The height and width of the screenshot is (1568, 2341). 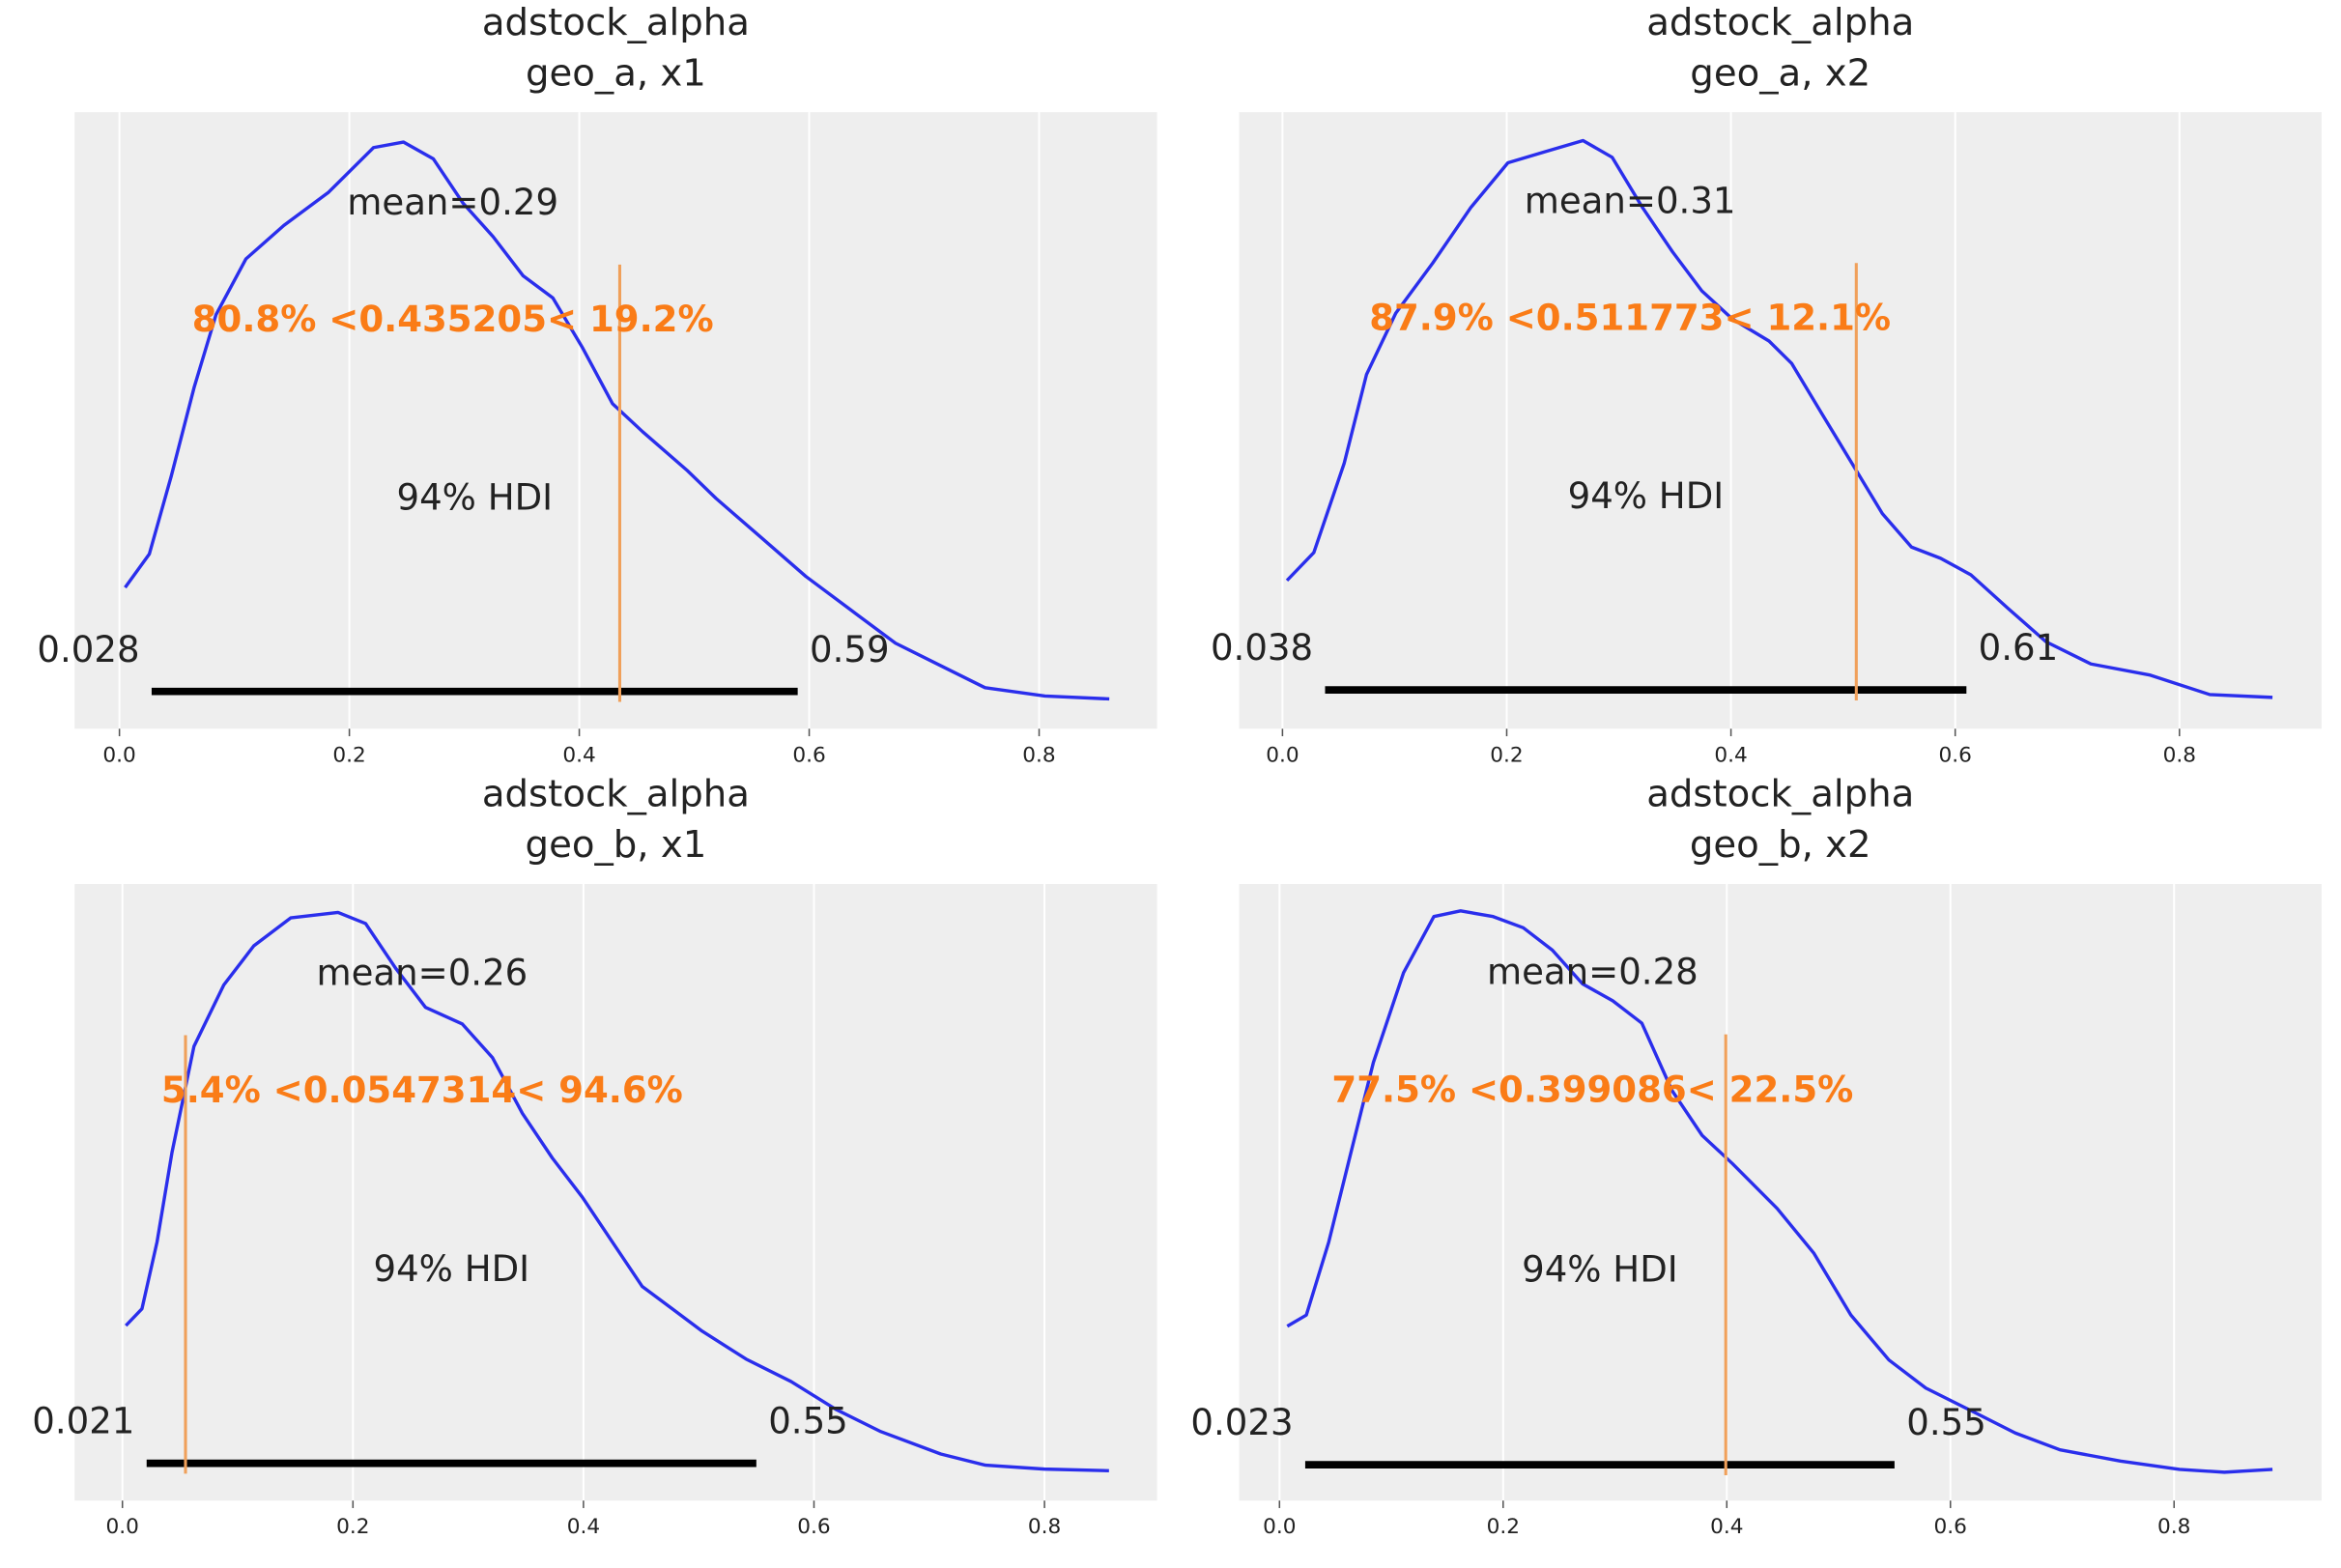 What do you see at coordinates (850, 649) in the screenshot?
I see `hdi-upper-label: 0.59` at bounding box center [850, 649].